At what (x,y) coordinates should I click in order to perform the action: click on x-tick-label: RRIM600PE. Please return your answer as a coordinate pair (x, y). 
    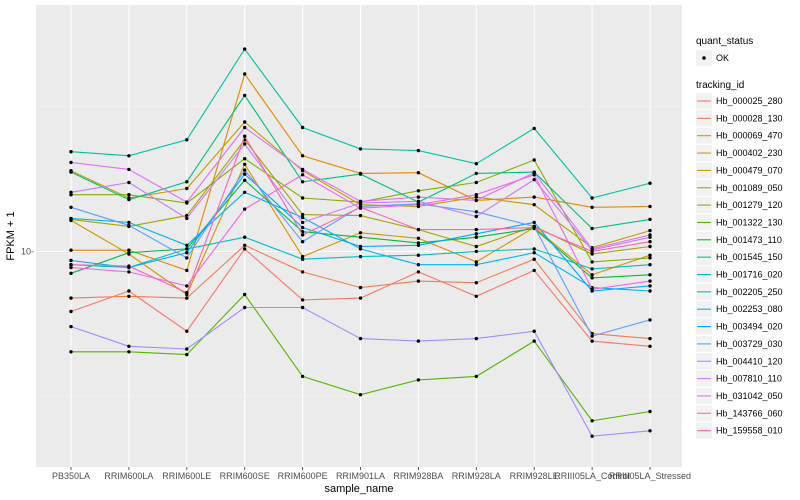
    Looking at the image, I should click on (303, 476).